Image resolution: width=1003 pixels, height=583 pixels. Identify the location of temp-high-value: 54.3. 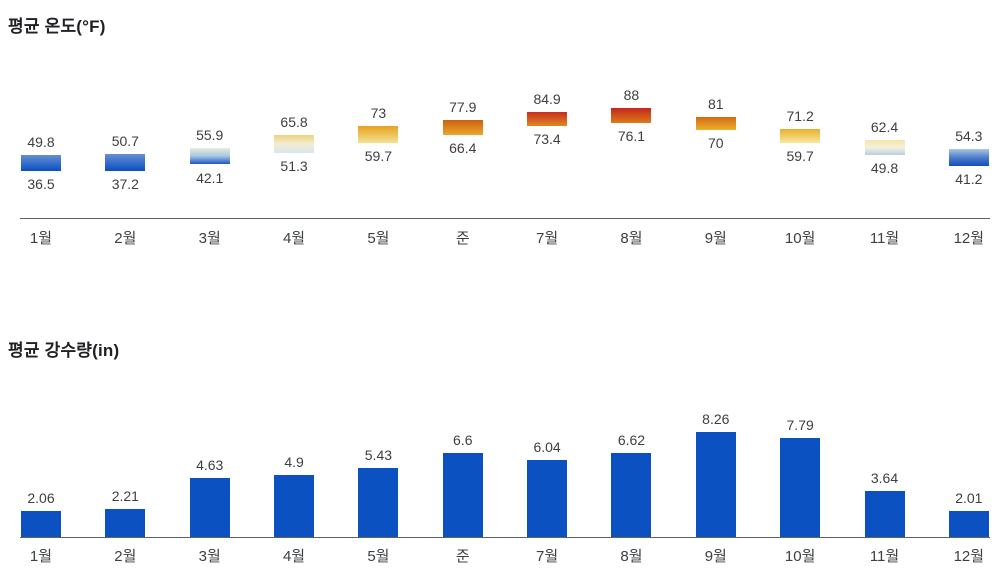
(969, 136).